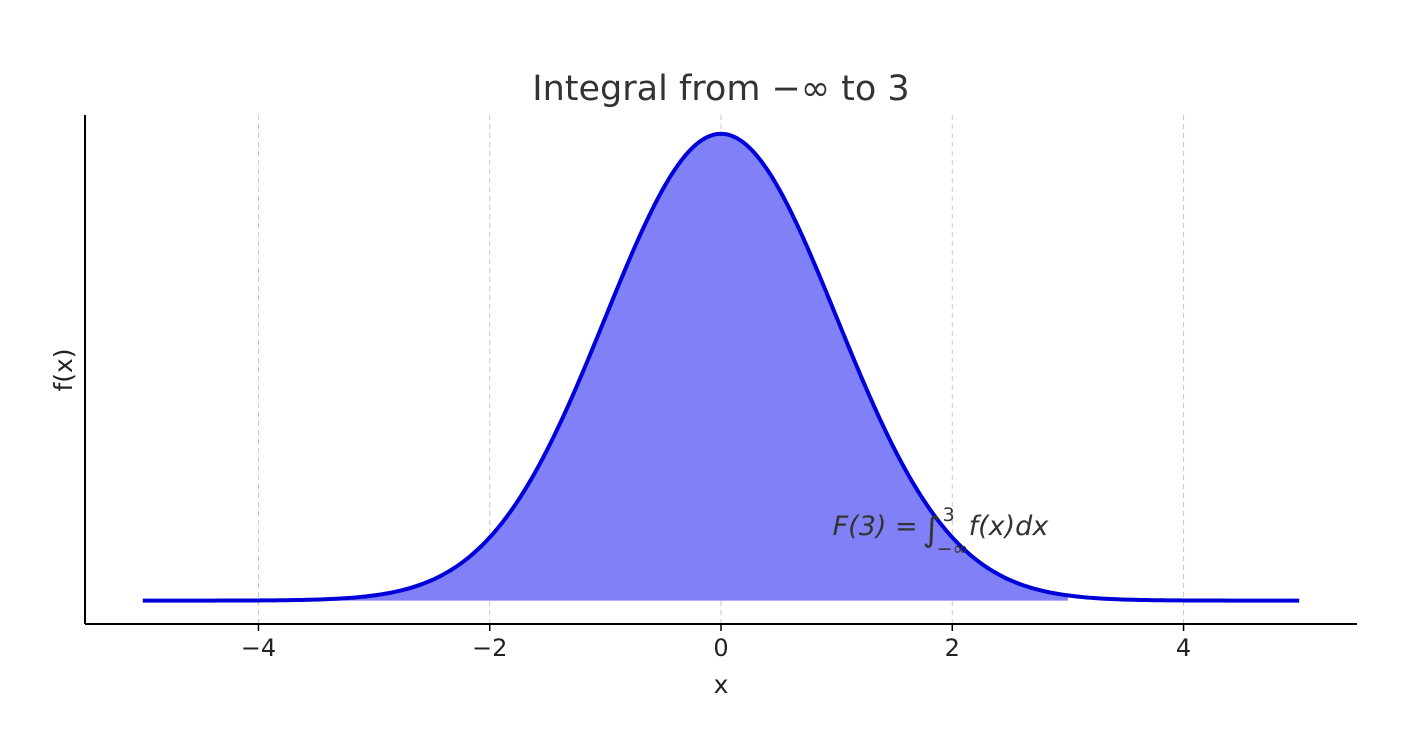 The height and width of the screenshot is (738, 1420). I want to click on x-tick-label: −2, so click(489, 648).